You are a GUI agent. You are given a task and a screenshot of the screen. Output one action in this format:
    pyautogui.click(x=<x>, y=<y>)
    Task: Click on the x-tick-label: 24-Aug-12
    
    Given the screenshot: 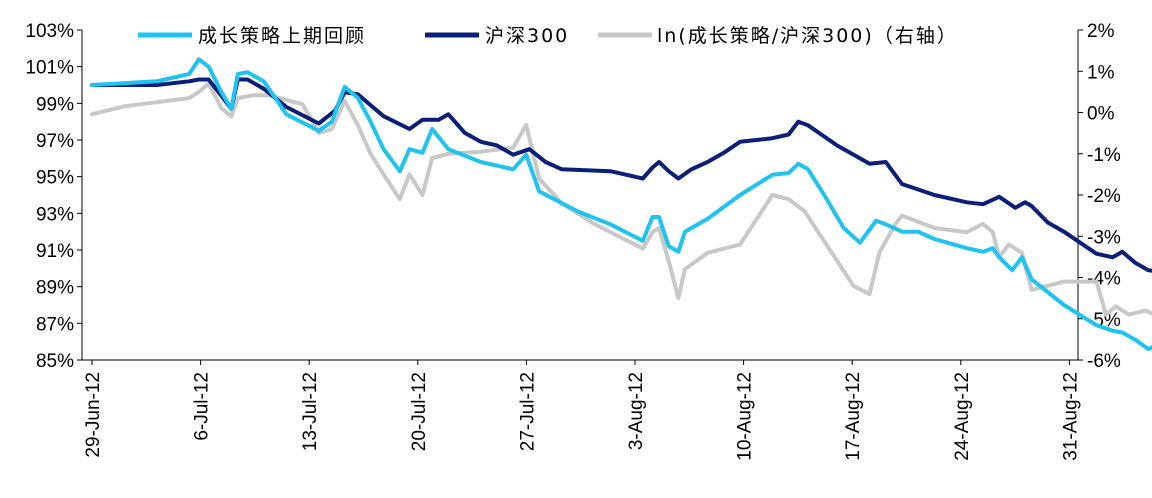 What is the action you would take?
    pyautogui.click(x=962, y=416)
    